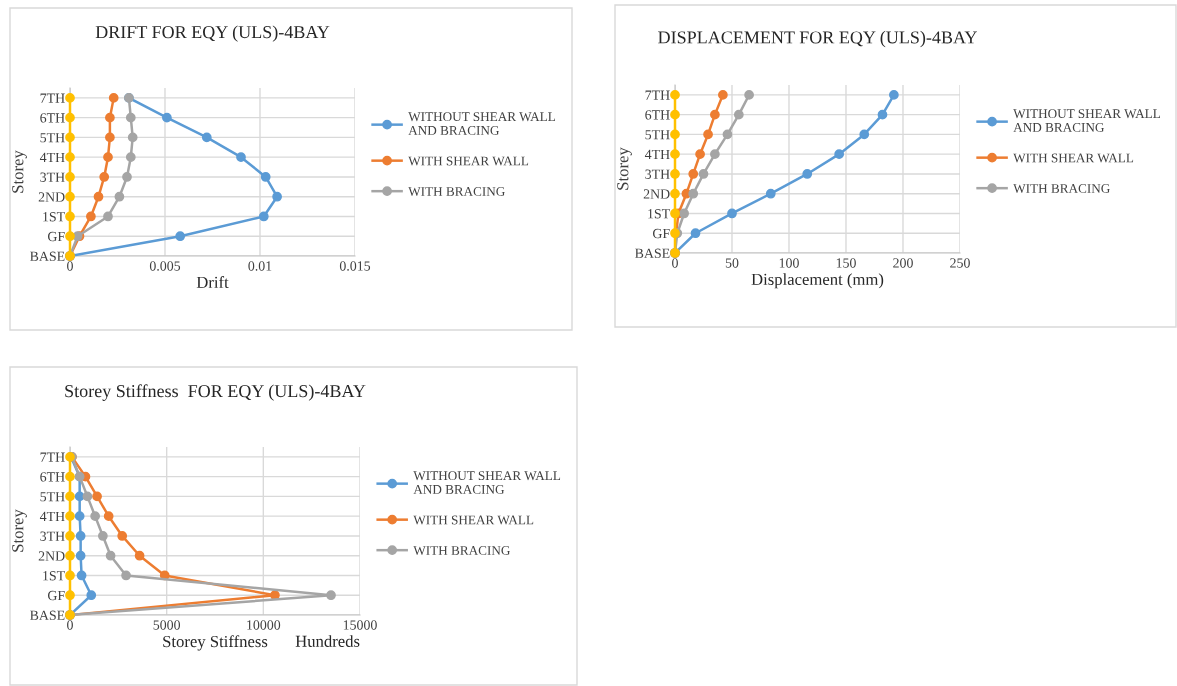 This screenshot has height=686, width=1177. Describe the element at coordinates (212, 33) in the screenshot. I see `chart-title: DRIFT FOR EQY (ULS)-4BAY` at that location.